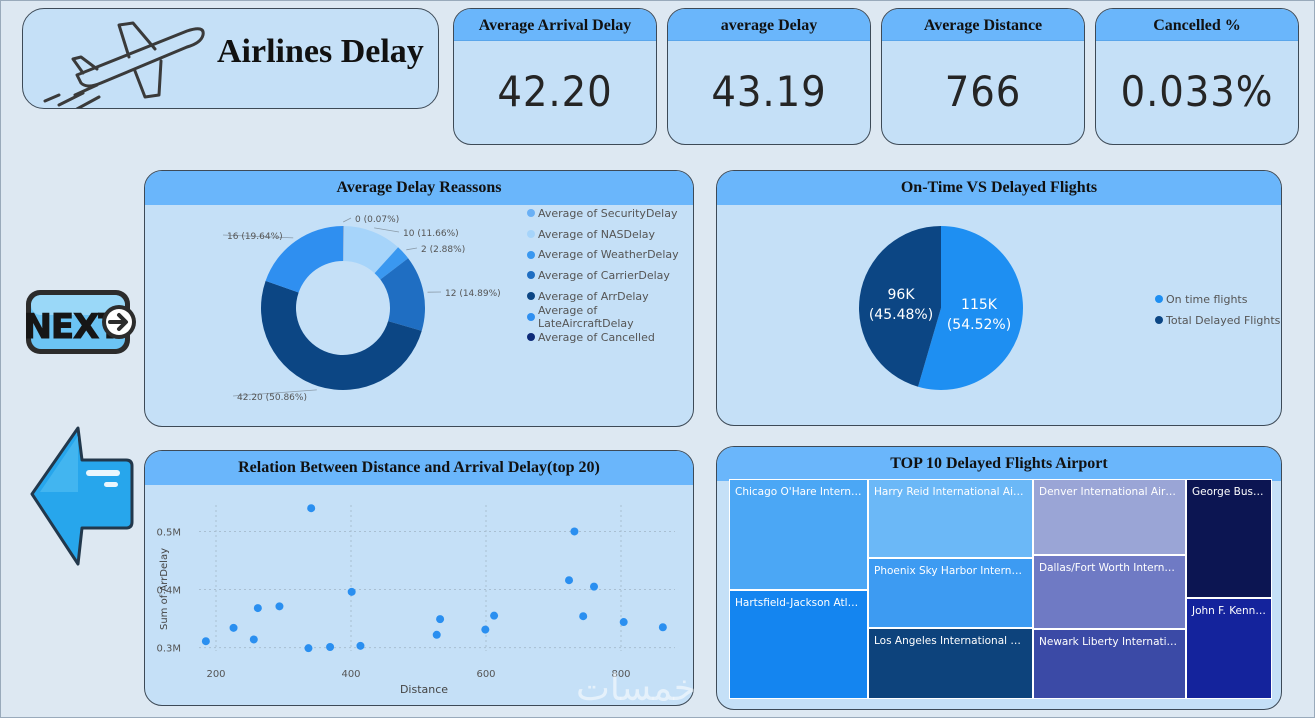 The image size is (1315, 718). I want to click on legend-item: Average of ArrDelay, so click(610, 296).